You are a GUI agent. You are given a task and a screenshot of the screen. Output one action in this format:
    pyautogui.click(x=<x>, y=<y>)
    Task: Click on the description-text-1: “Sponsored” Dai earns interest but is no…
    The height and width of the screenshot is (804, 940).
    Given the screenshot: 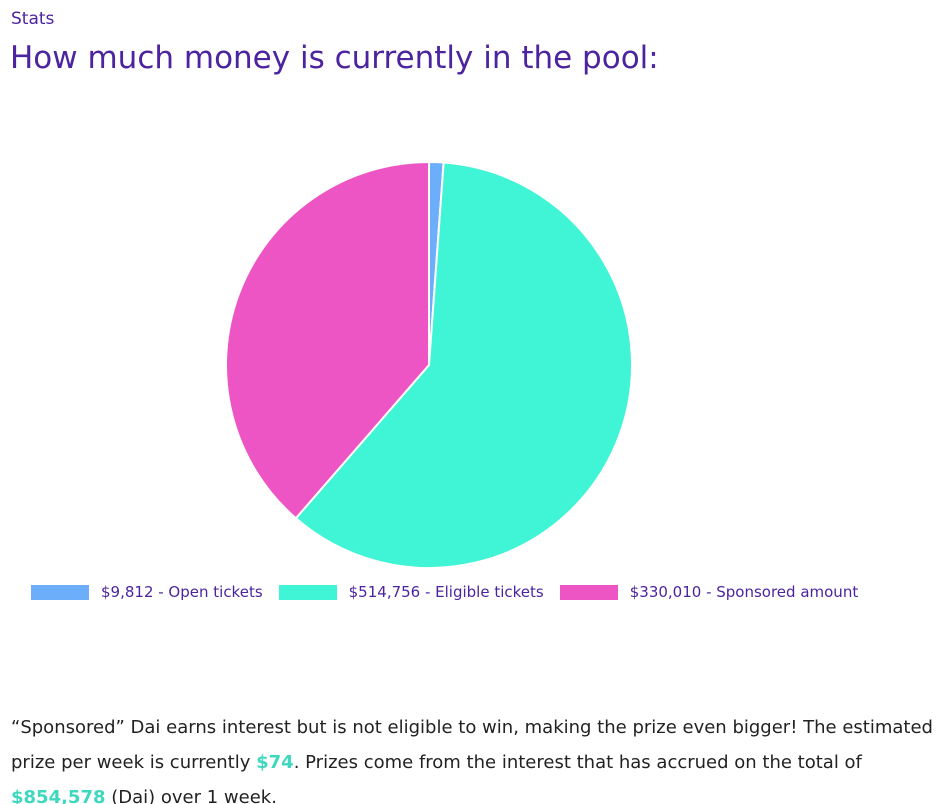 What is the action you would take?
    pyautogui.click(x=472, y=745)
    